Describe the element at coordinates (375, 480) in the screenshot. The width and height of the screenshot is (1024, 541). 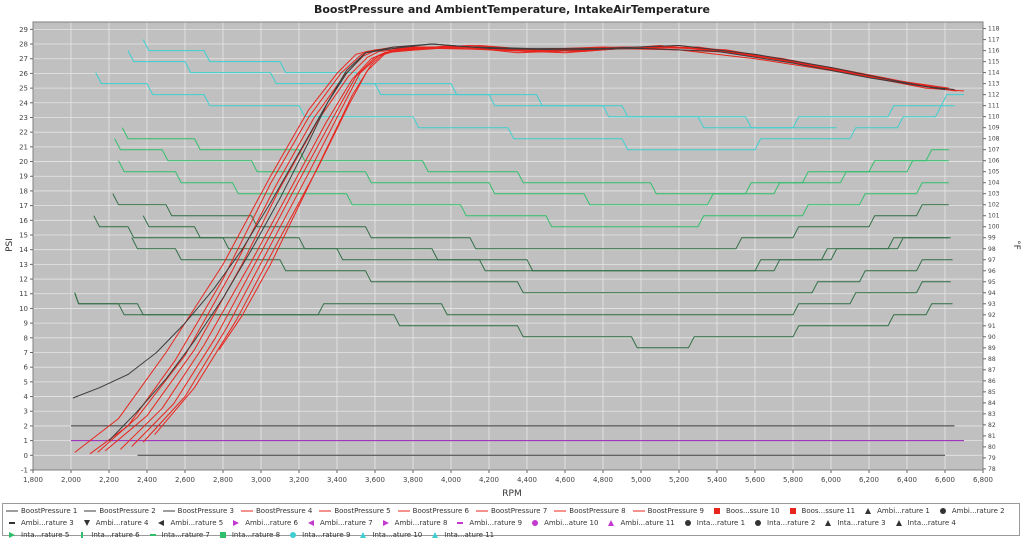
I see `x-tick-label: 3,600` at that location.